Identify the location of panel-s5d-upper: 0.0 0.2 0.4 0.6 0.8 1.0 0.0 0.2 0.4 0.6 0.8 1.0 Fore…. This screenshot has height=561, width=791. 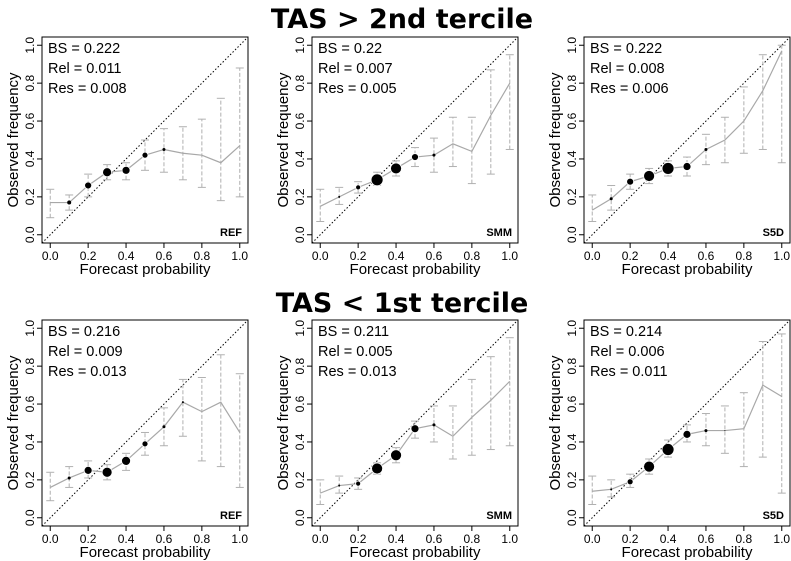
(669, 157).